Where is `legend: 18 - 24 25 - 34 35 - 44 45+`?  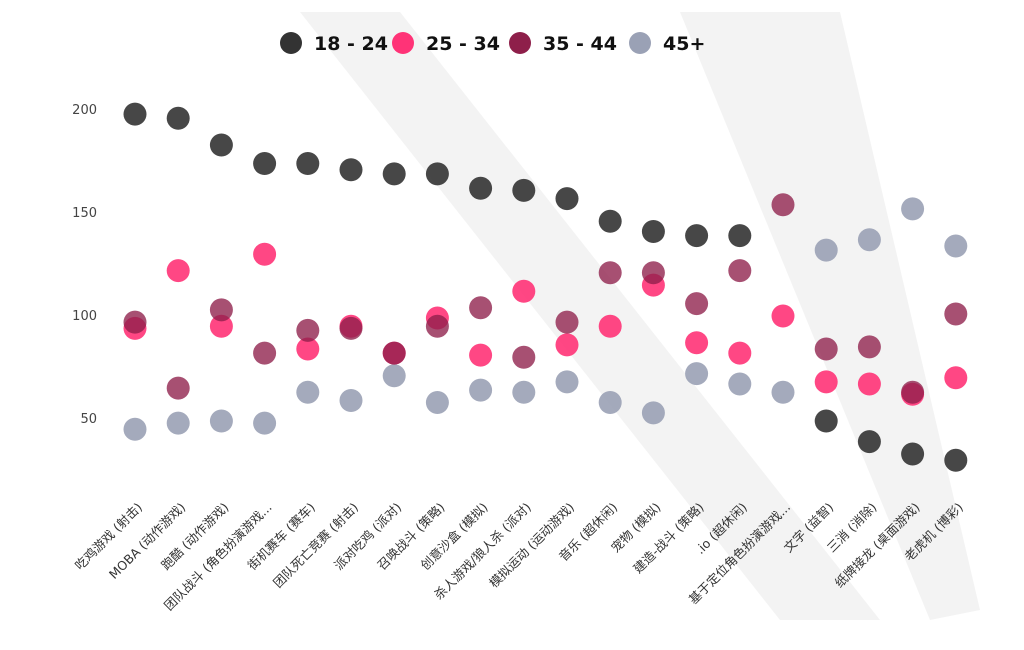
legend: 18 - 24 25 - 34 35 - 44 45+ is located at coordinates (492, 43).